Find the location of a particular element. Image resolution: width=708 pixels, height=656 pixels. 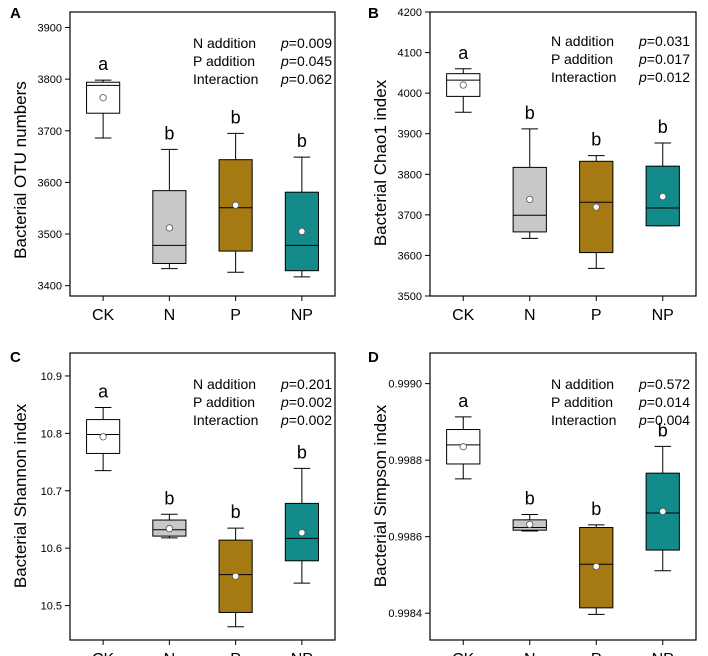

panel-c-box-ck: a is located at coordinates (103, 427).